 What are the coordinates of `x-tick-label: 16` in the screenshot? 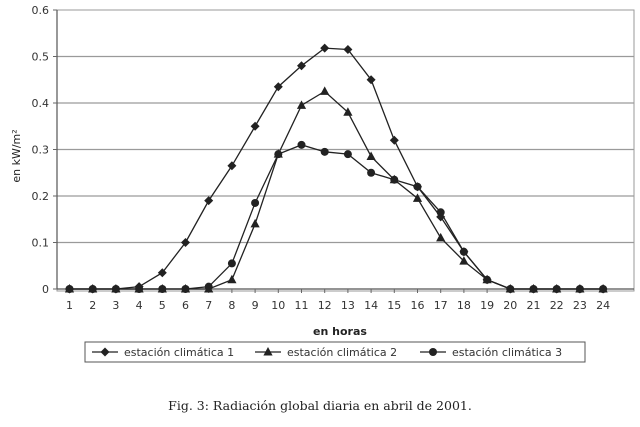 It's located at (418, 305).